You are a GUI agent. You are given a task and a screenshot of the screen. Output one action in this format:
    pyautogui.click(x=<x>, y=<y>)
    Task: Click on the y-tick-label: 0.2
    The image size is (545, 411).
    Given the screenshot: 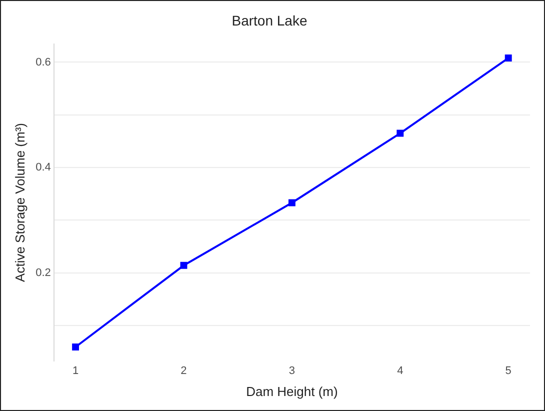 What is the action you would take?
    pyautogui.click(x=43, y=272)
    